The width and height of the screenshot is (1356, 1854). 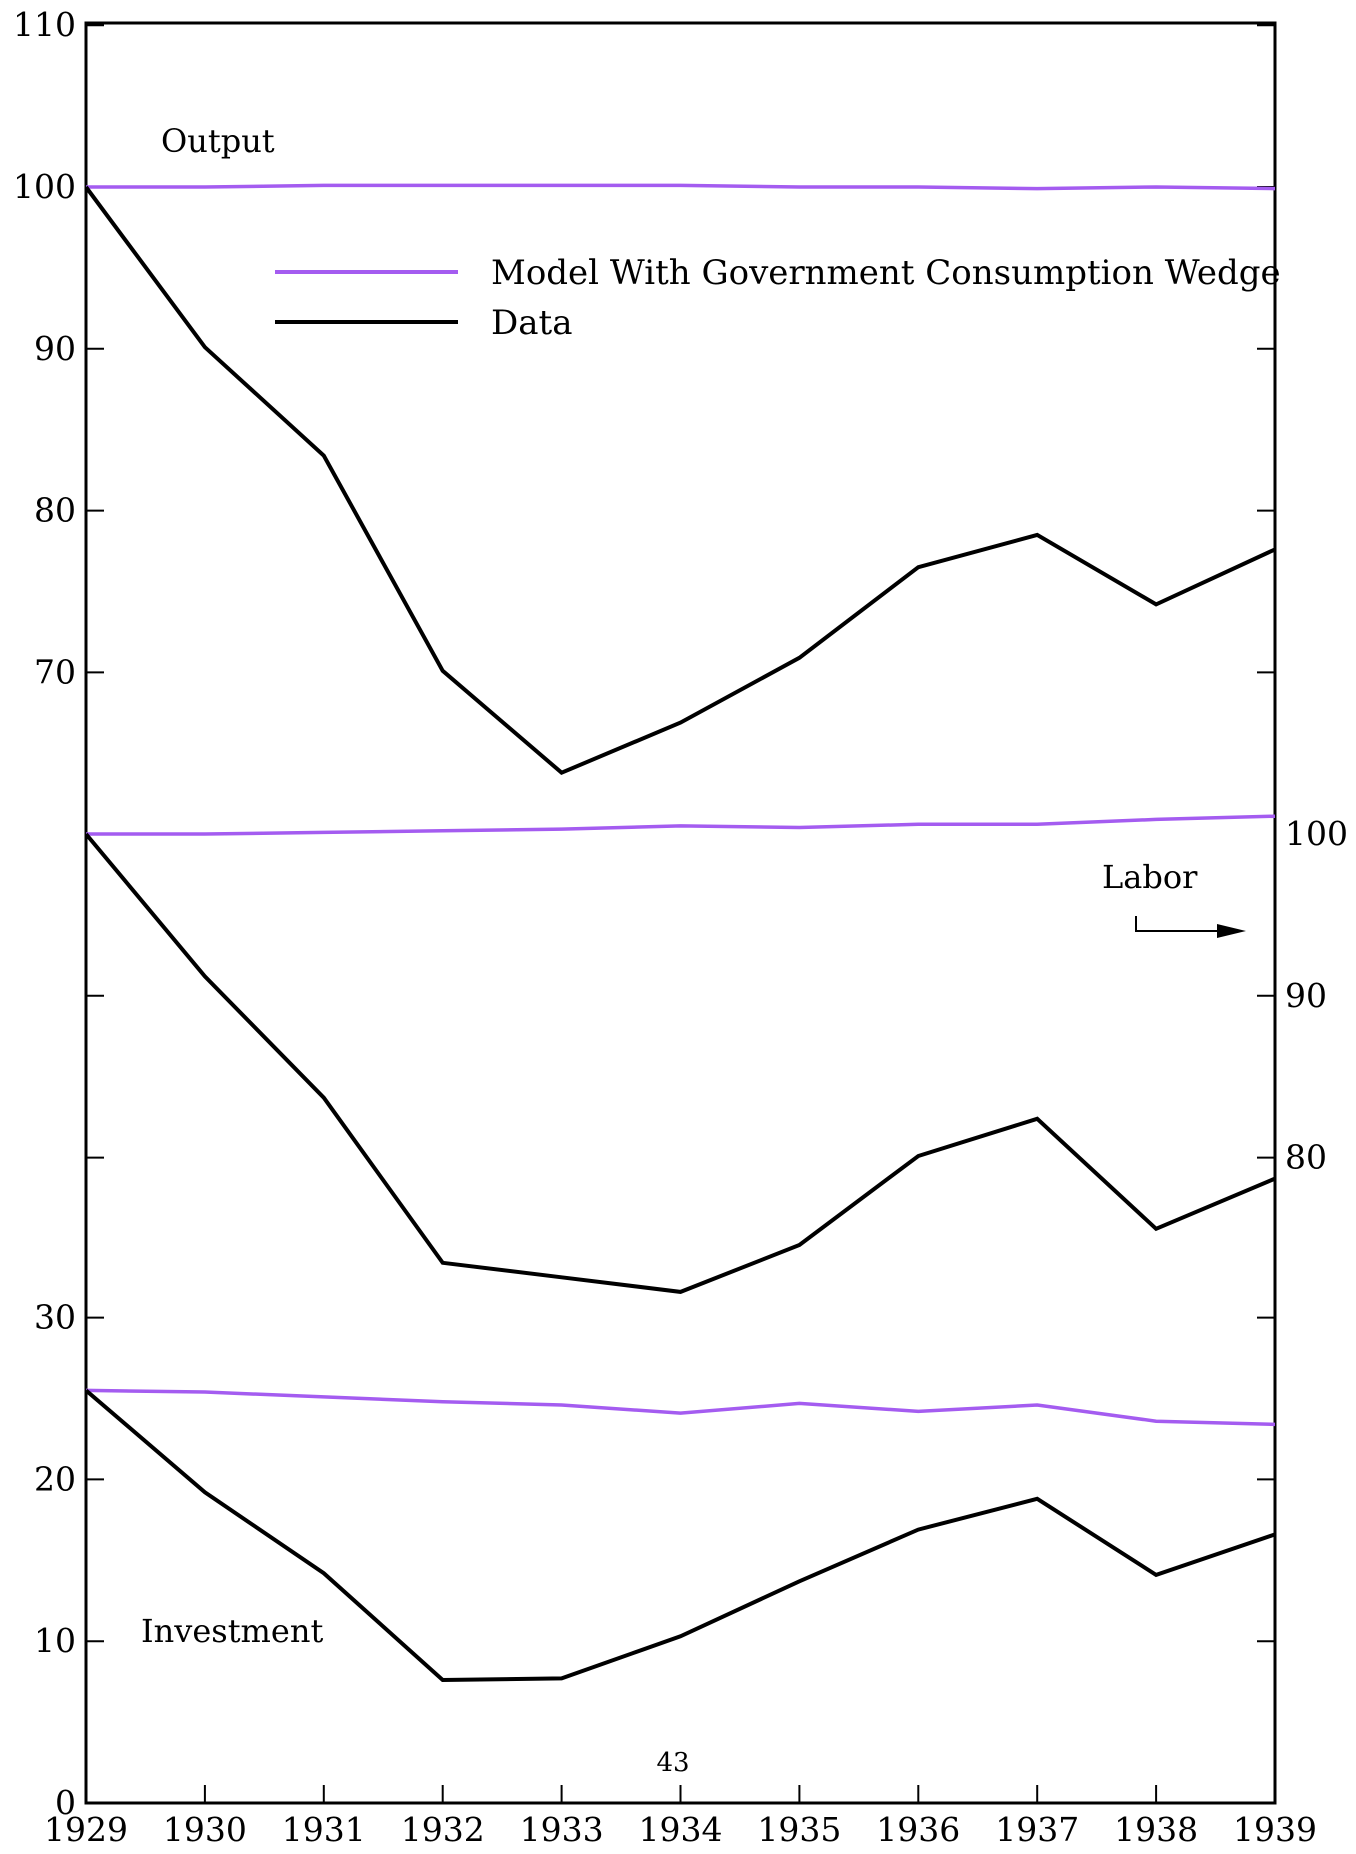 I want to click on y-tick-label: 90, so click(x=55, y=348).